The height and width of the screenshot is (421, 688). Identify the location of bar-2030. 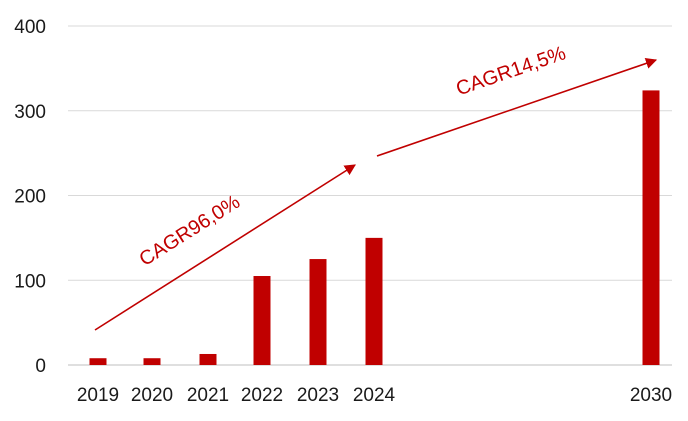
(651, 227).